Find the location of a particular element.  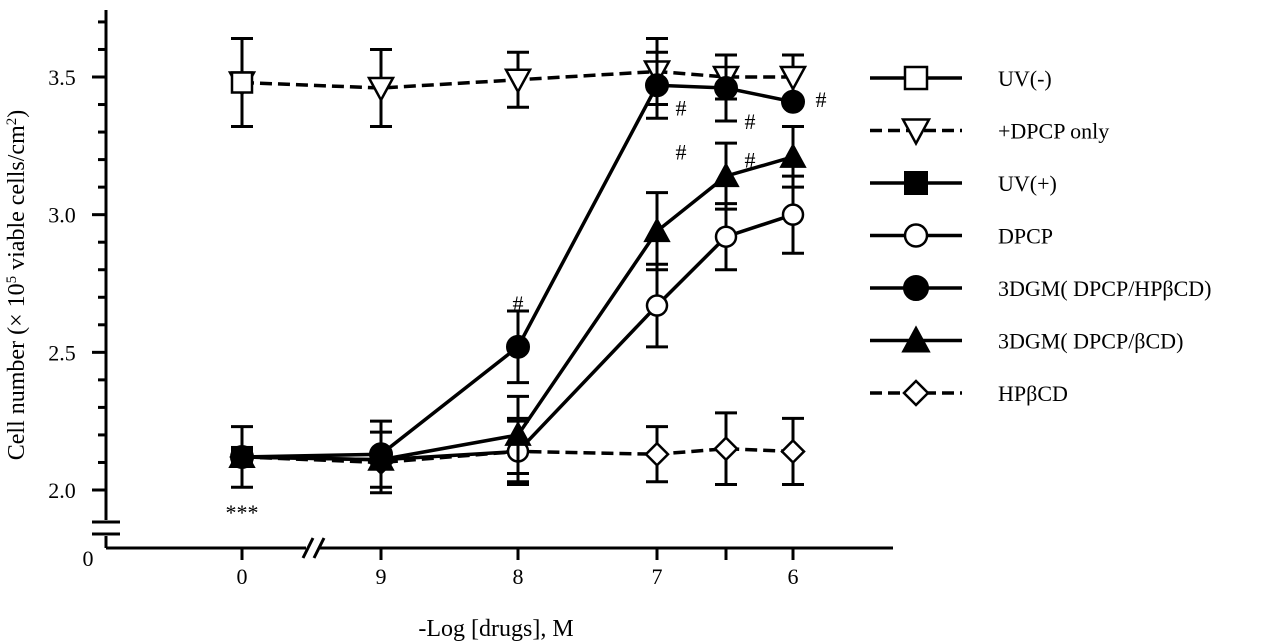

y-title-sup: 5 is located at coordinates (12, 280).